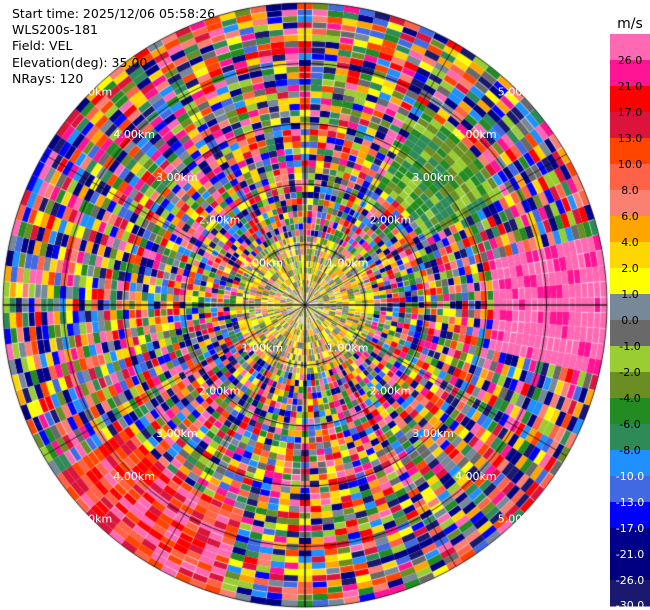  What do you see at coordinates (630, 24) in the screenshot?
I see `colorbar-unit-label: m/s` at bounding box center [630, 24].